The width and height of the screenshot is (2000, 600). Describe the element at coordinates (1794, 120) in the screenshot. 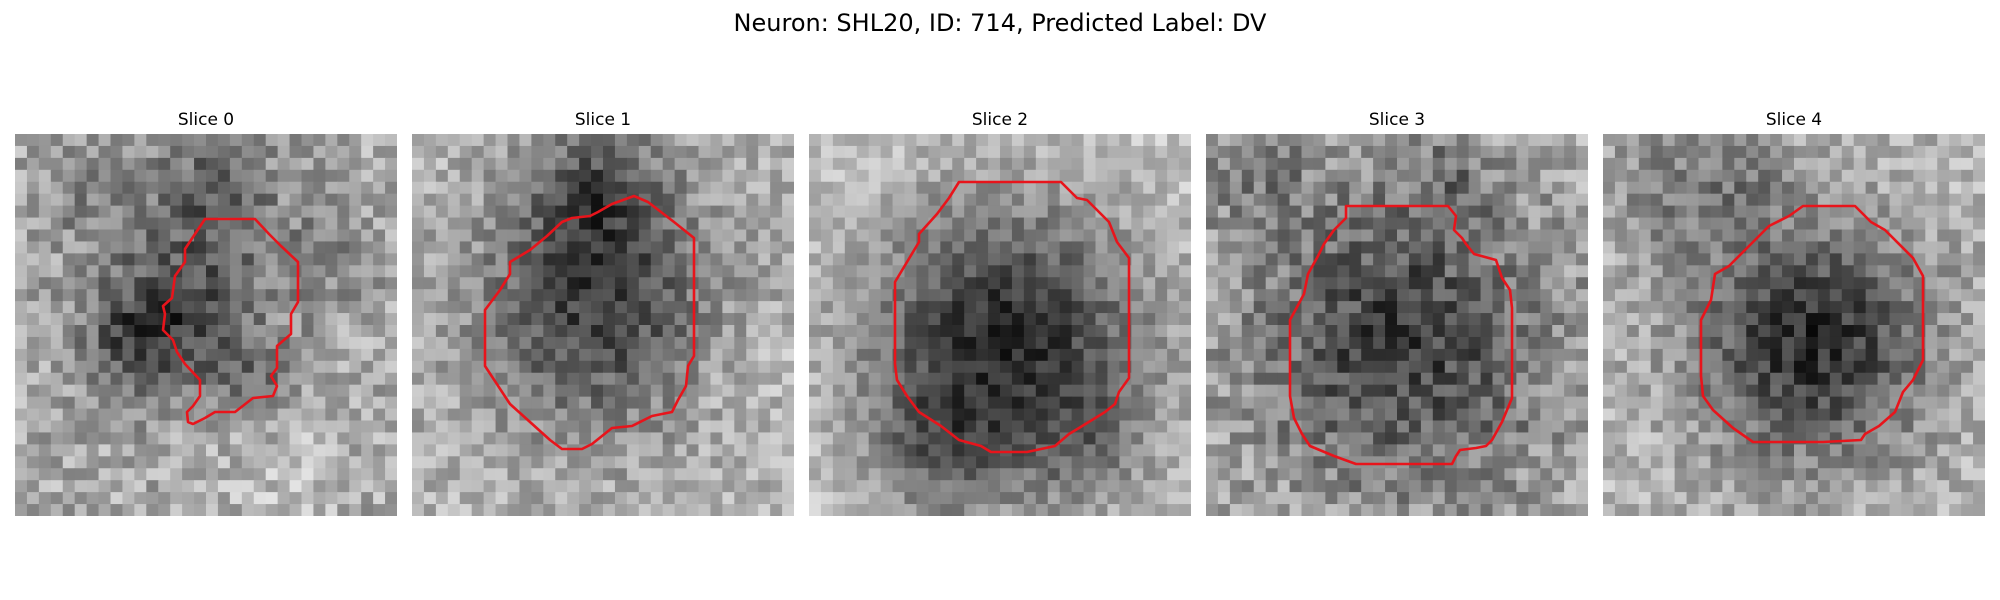

I see `slice-title-4: Slice 4` at that location.